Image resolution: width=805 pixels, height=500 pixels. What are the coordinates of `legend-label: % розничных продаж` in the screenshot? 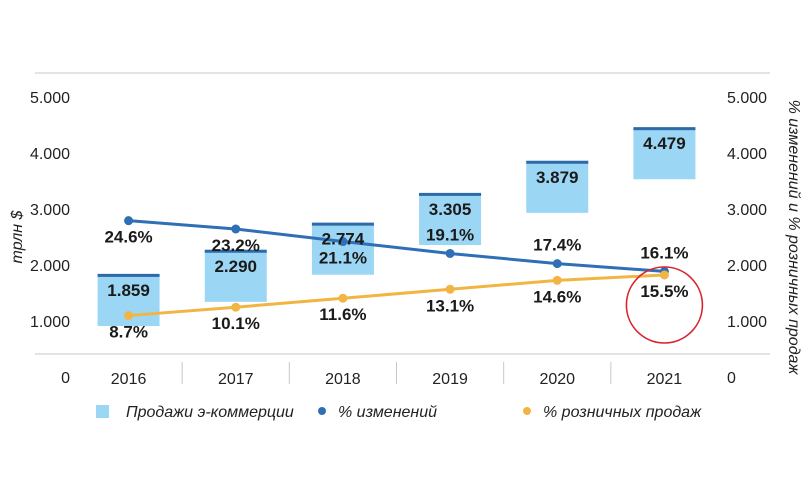 It's located at (622, 412).